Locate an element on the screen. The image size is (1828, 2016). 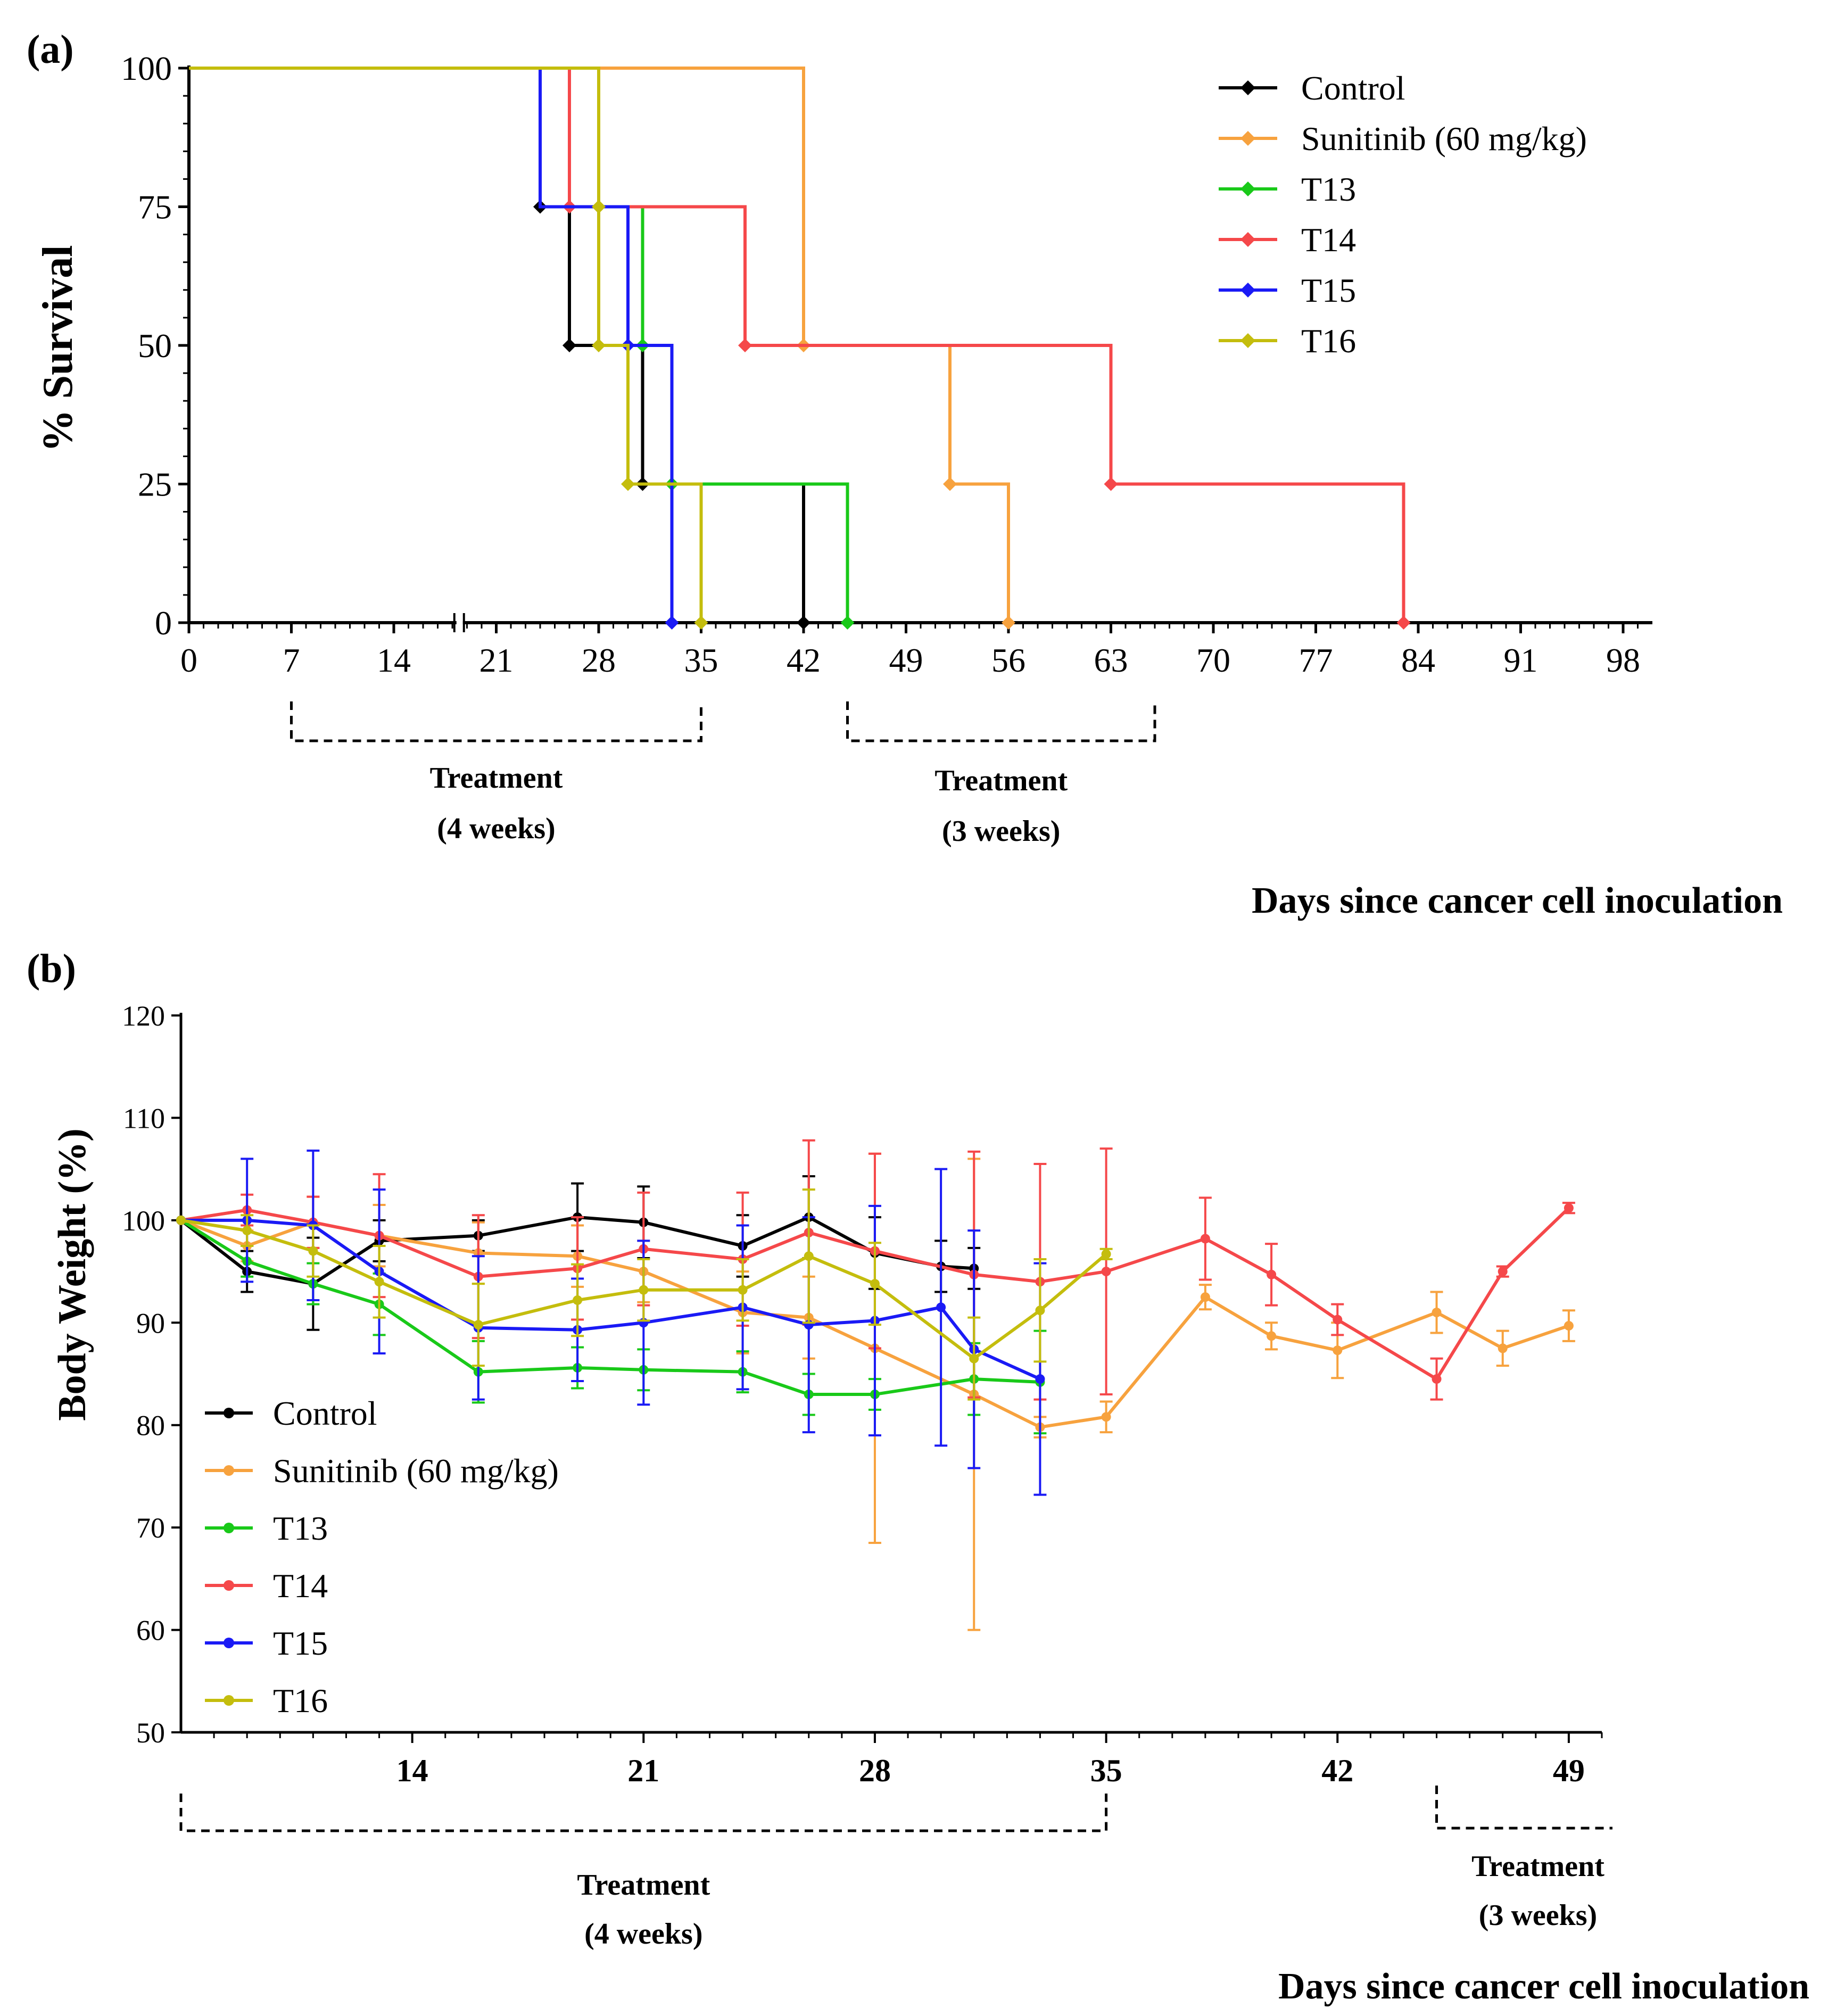
panel-a-y-ticks: 0 25 50 75 100 is located at coordinates (155, 345).